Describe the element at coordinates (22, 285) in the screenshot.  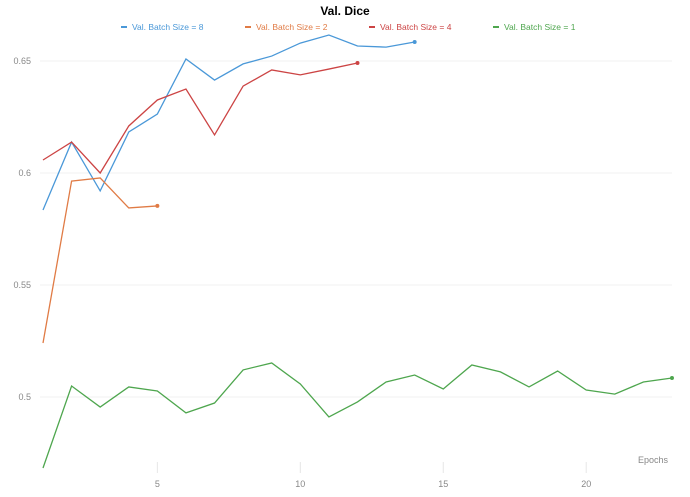
I see `y-tick-label: 0.55` at that location.